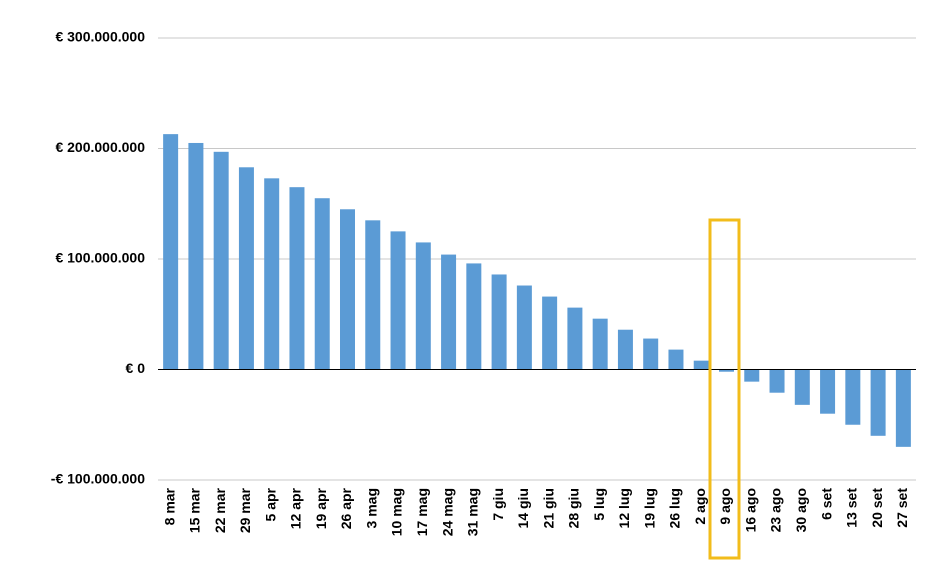 This screenshot has height=584, width=946. Describe the element at coordinates (270, 504) in the screenshot. I see `x-tick-label: 5 apr` at that location.